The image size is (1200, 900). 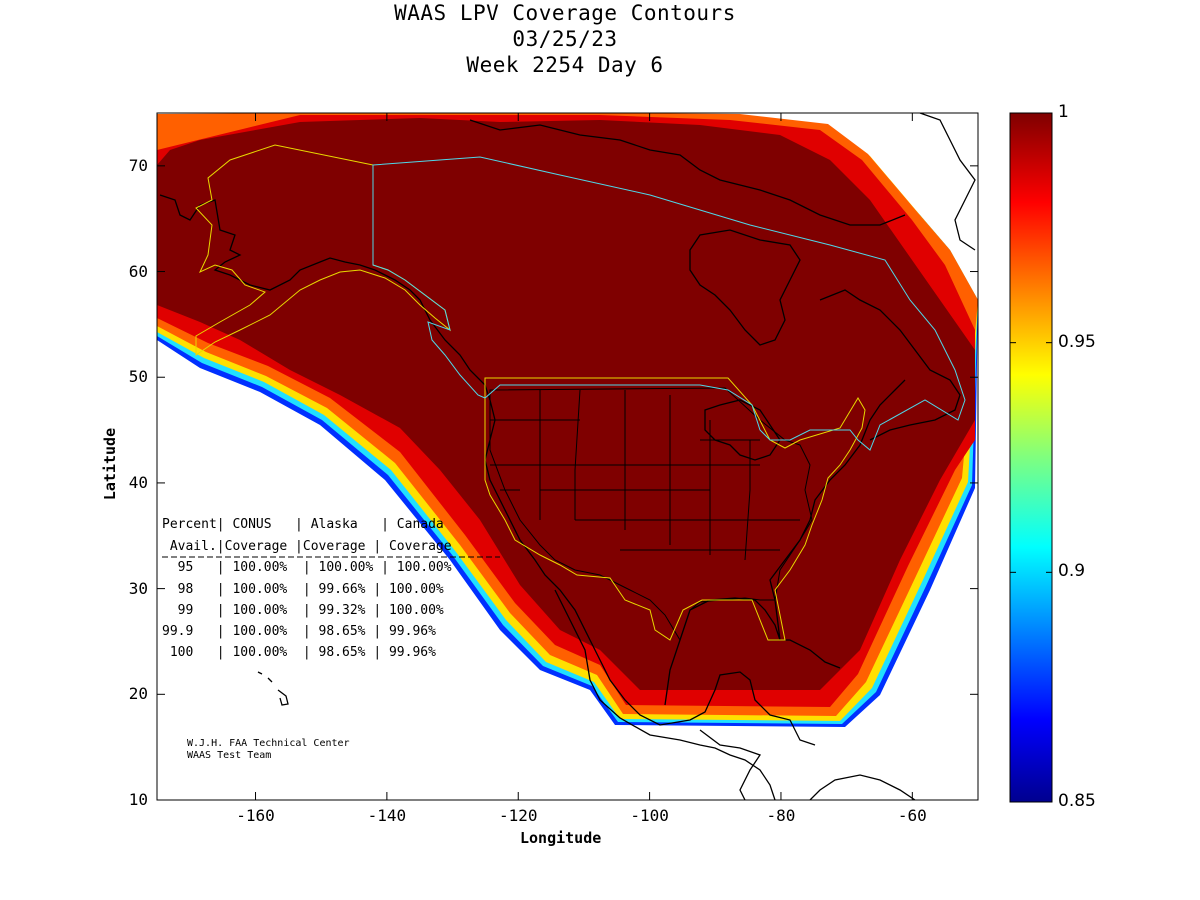 What do you see at coordinates (387, 815) in the screenshot?
I see `x-tick-label: -140` at bounding box center [387, 815].